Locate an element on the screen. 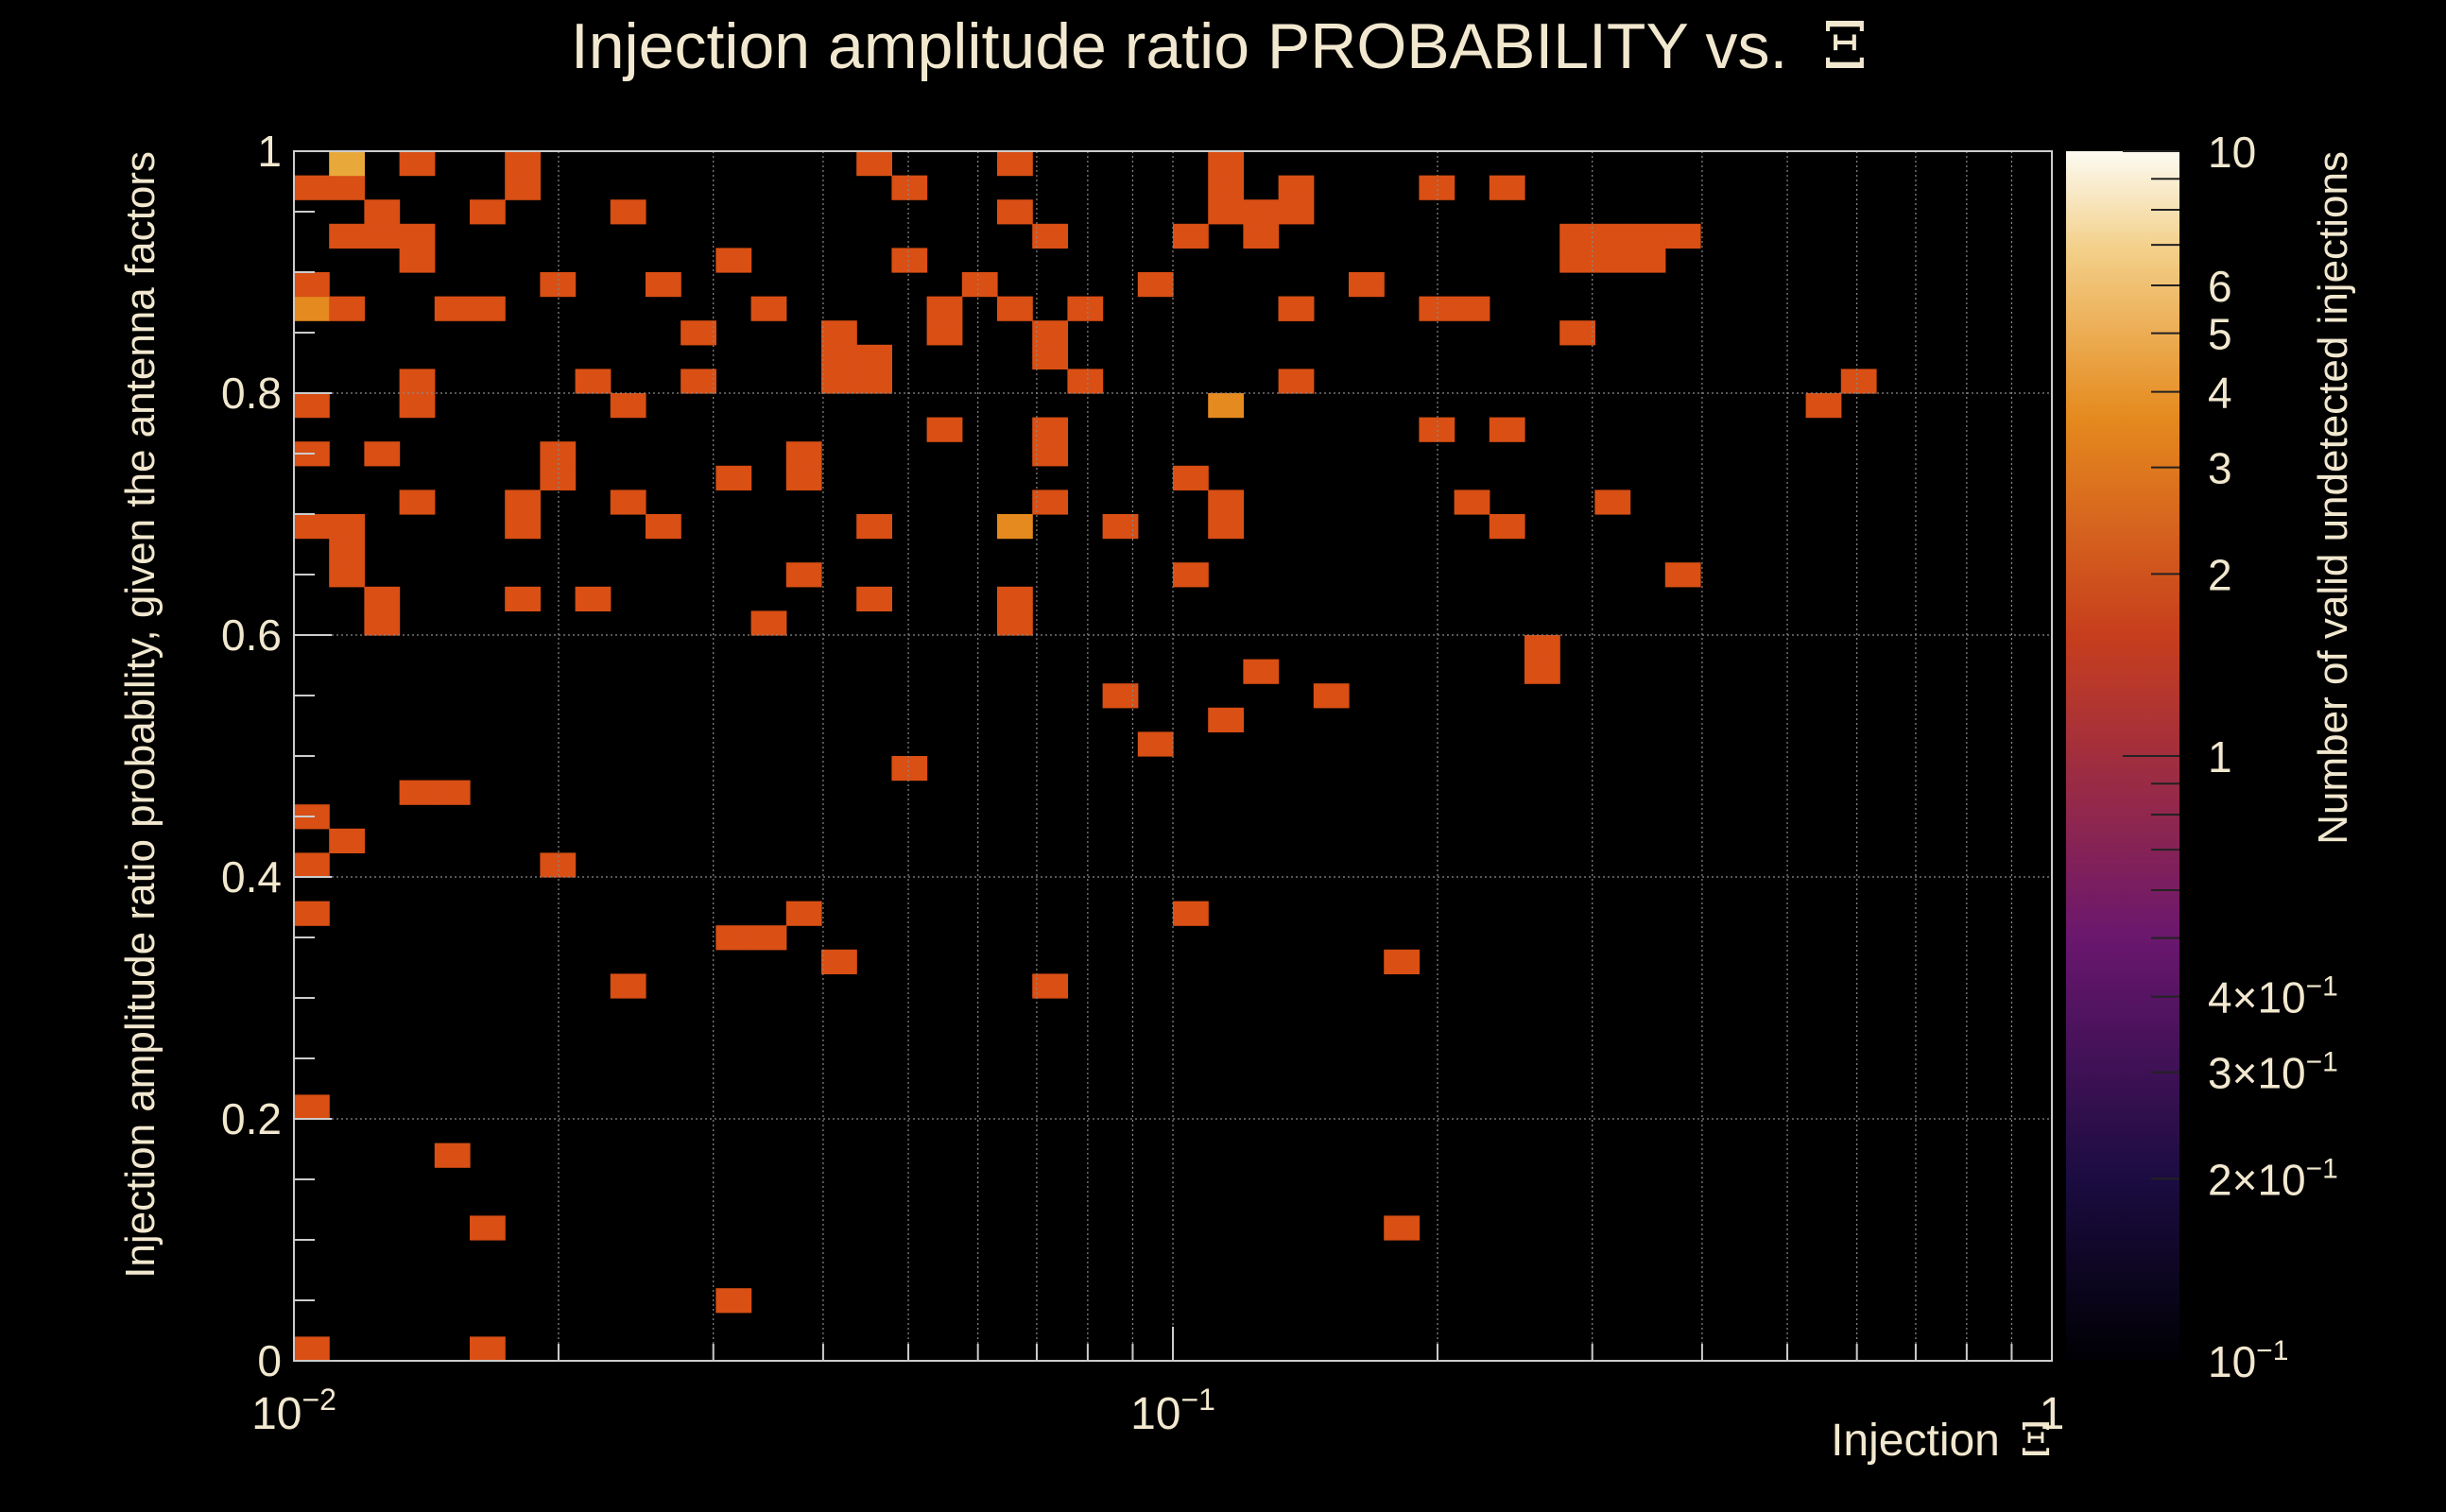  y-tick-label: 1 is located at coordinates (269, 151).